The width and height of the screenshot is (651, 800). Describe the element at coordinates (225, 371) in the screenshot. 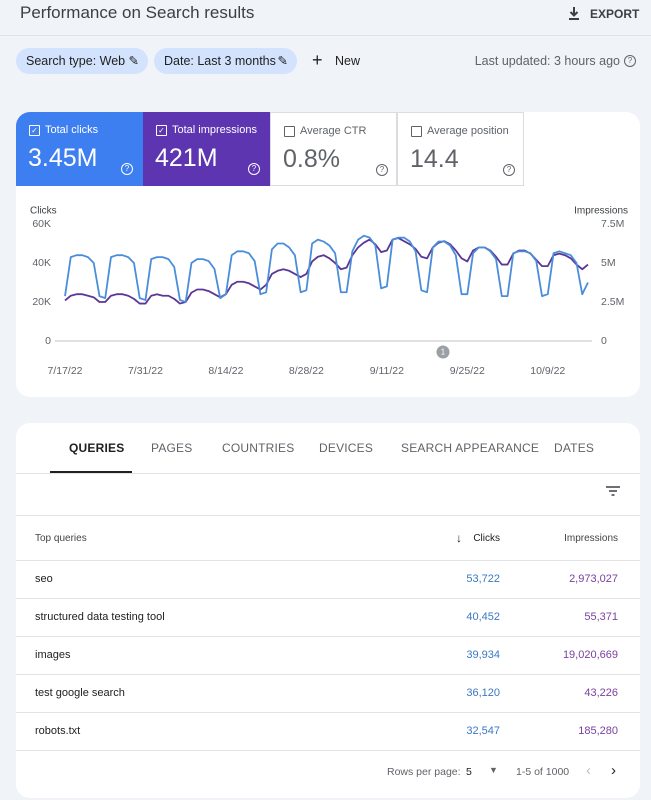

I see `x-tick-label: 8/14/22` at that location.